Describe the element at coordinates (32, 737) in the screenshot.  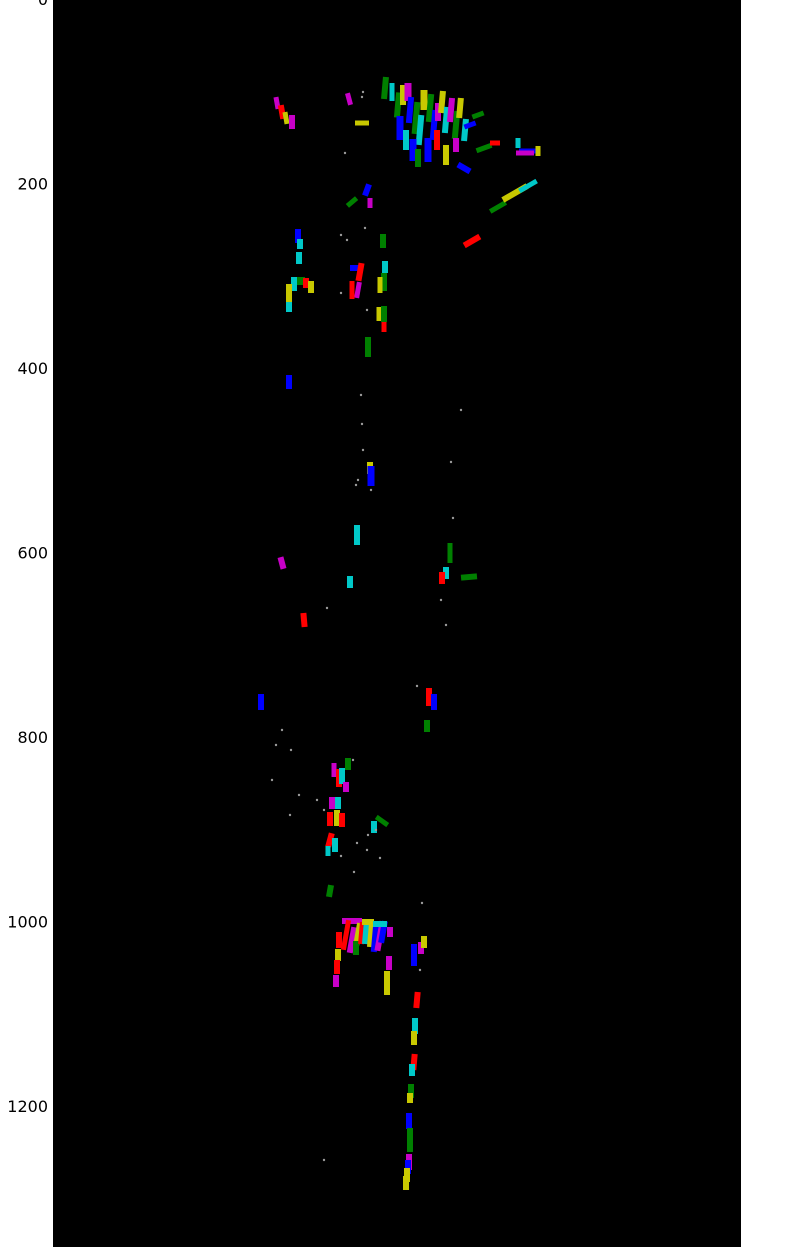
I see `y-tick-label: 800` at that location.